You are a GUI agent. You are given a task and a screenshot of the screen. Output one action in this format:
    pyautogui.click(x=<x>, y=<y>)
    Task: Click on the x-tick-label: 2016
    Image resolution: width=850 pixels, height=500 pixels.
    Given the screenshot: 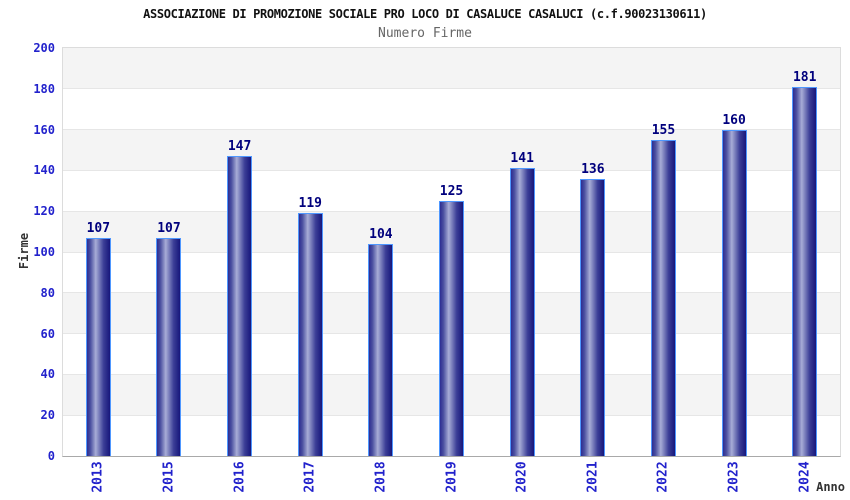 What is the action you would take?
    pyautogui.click(x=240, y=477)
    